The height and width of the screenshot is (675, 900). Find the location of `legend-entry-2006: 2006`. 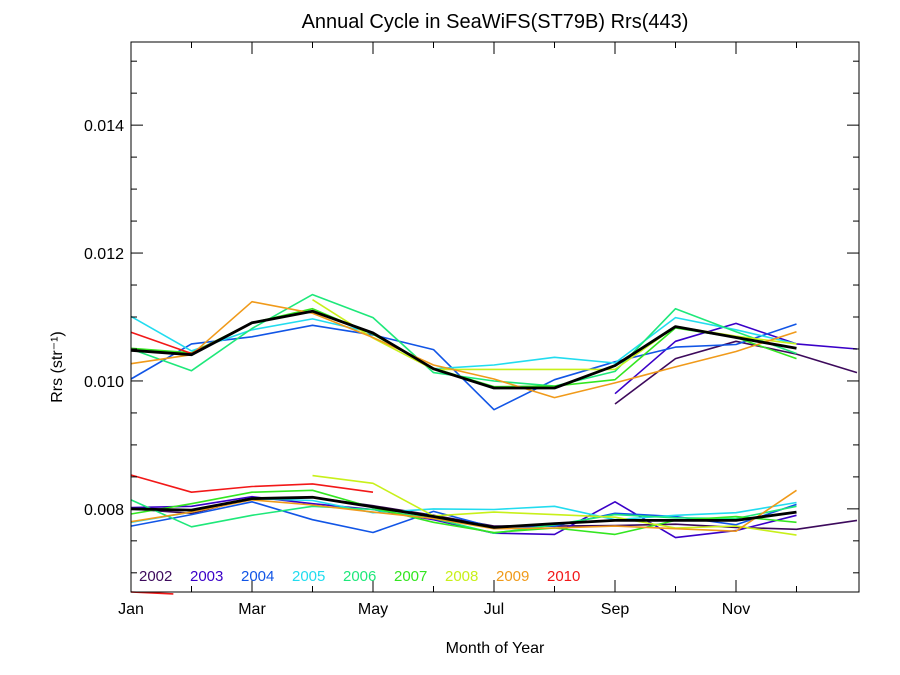

legend-entry-2006: 2006 is located at coordinates (359, 576).